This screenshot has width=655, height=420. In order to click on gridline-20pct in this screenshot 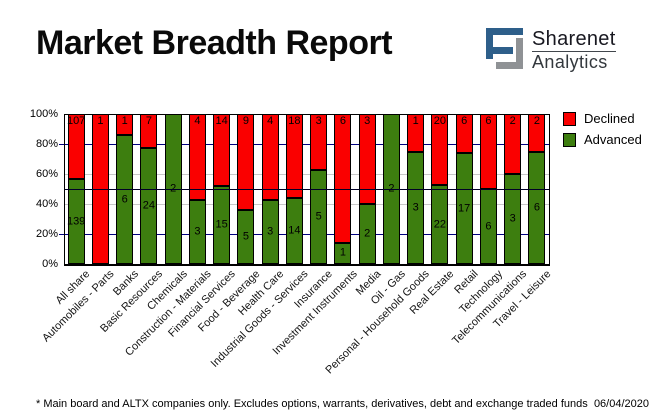, I will do `click(304, 234)`.